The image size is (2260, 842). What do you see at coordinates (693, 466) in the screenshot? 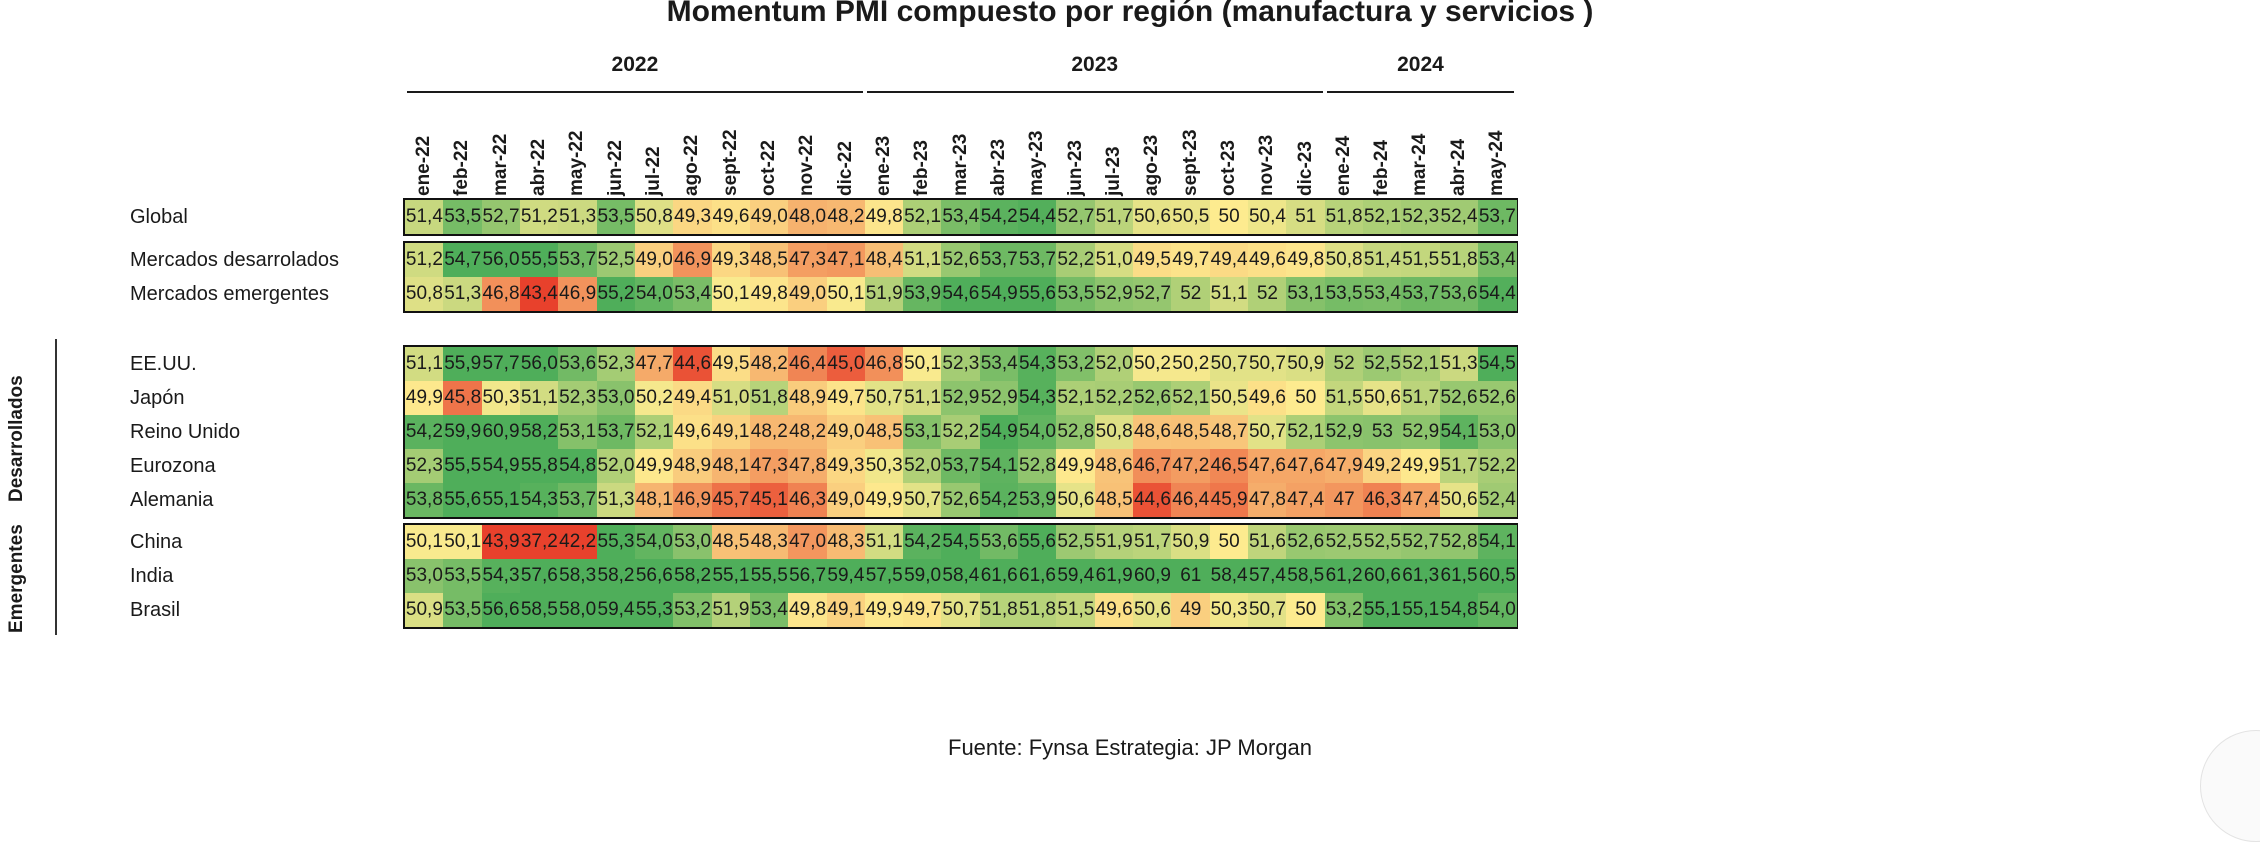
I see `heatmap-cell: 48,9` at bounding box center [693, 466].